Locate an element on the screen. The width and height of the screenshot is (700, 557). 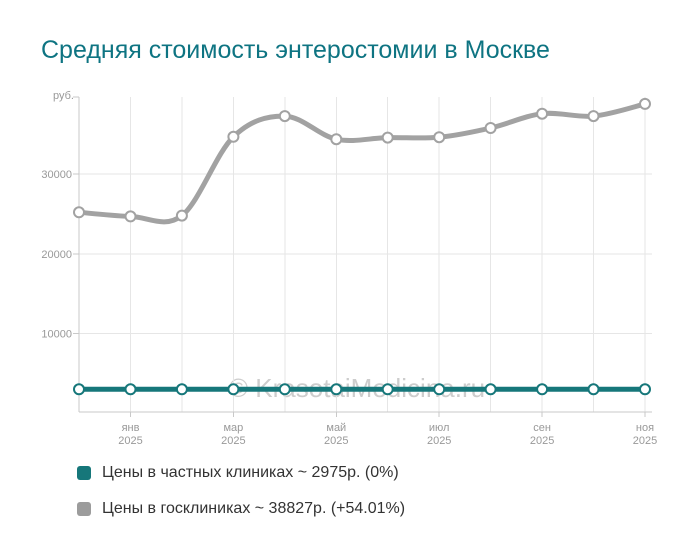
x-tick-label-month: ноя is located at coordinates (645, 428).